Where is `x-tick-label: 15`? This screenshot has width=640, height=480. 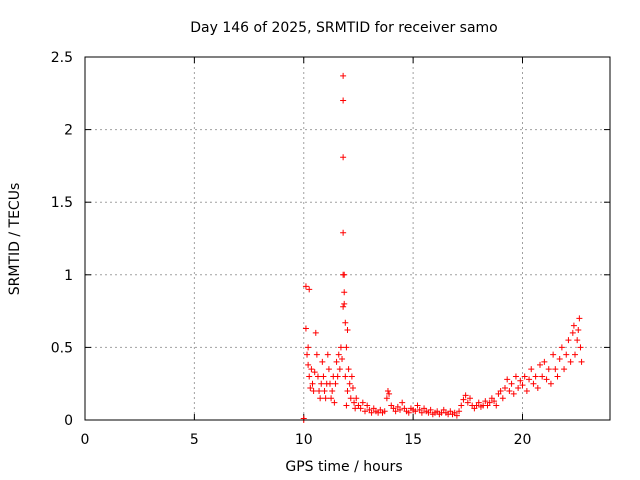 x-tick-label: 15 is located at coordinates (413, 440).